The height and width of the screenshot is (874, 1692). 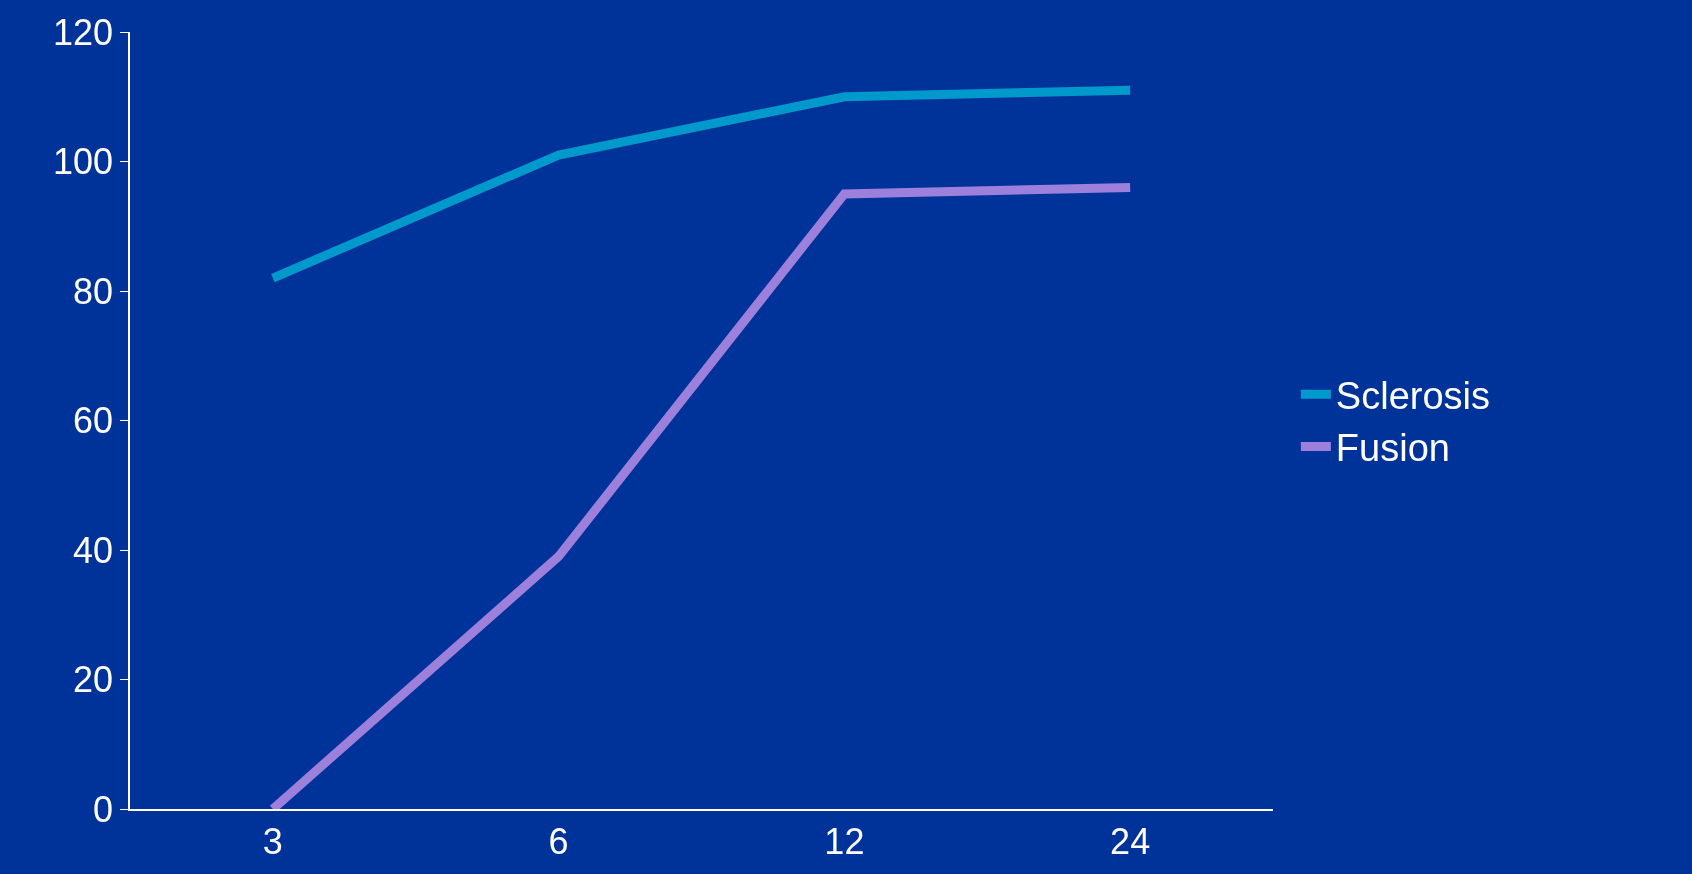 What do you see at coordinates (93, 291) in the screenshot?
I see `y-tick-label: 80` at bounding box center [93, 291].